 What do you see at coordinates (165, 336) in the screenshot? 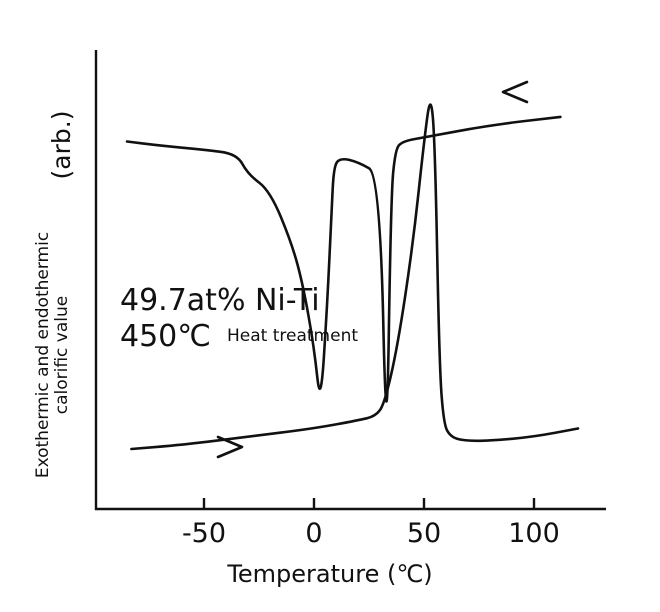
I see `annotation-temperature: 450℃` at bounding box center [165, 336].